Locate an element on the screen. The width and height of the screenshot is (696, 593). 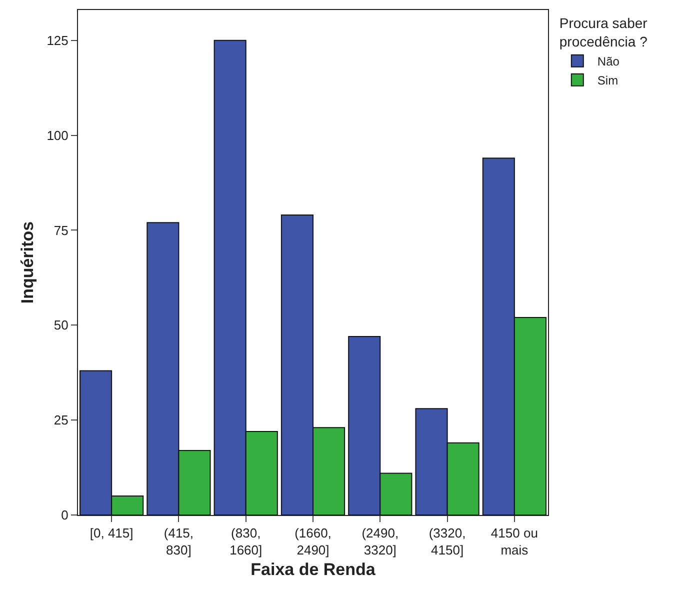
x-tick-label: [0, 415] is located at coordinates (112, 533).